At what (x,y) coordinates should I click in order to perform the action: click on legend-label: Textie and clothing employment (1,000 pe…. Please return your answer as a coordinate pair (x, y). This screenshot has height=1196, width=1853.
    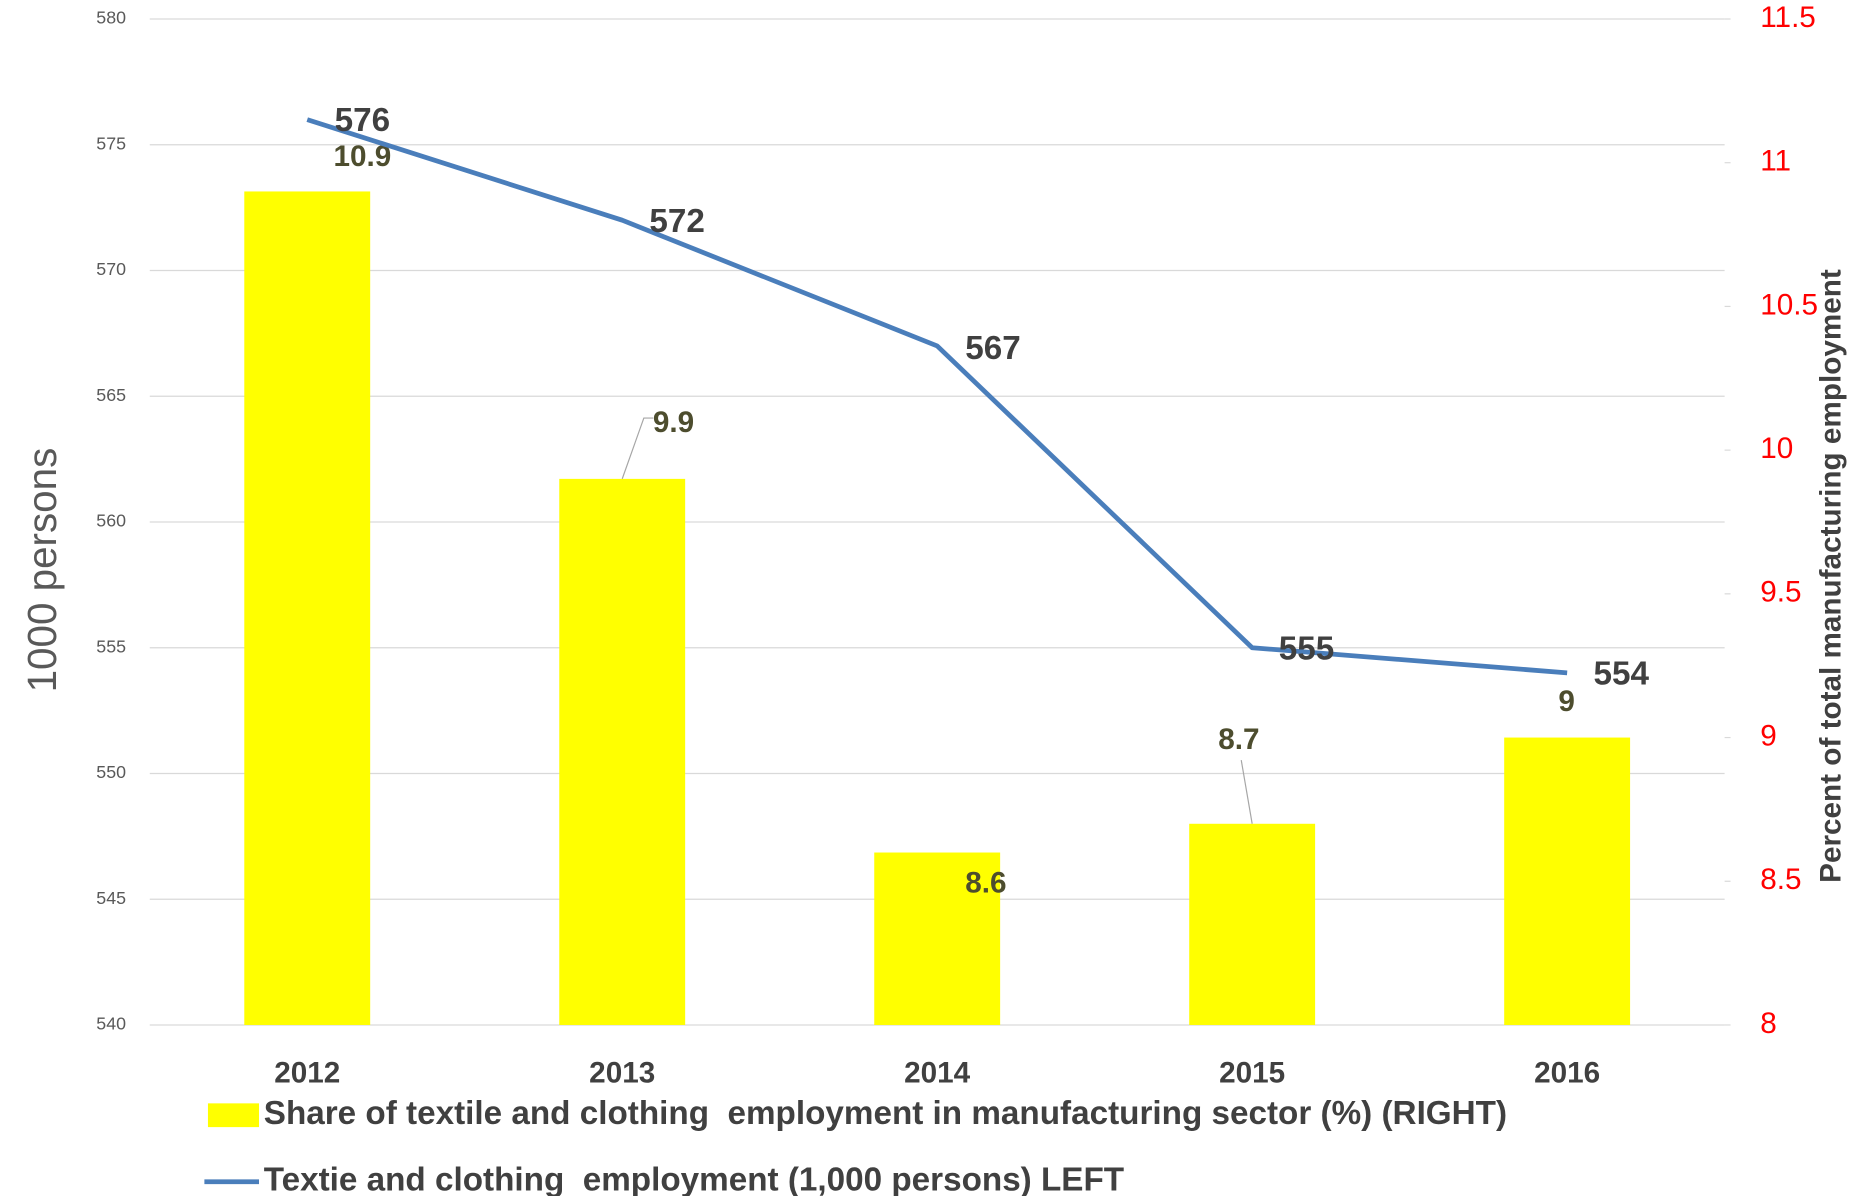
    Looking at the image, I should click on (694, 1179).